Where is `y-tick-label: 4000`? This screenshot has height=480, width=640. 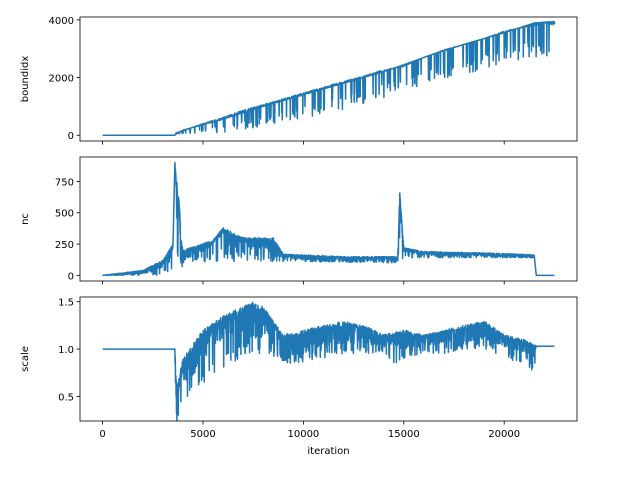
y-tick-label: 4000 is located at coordinates (61, 21).